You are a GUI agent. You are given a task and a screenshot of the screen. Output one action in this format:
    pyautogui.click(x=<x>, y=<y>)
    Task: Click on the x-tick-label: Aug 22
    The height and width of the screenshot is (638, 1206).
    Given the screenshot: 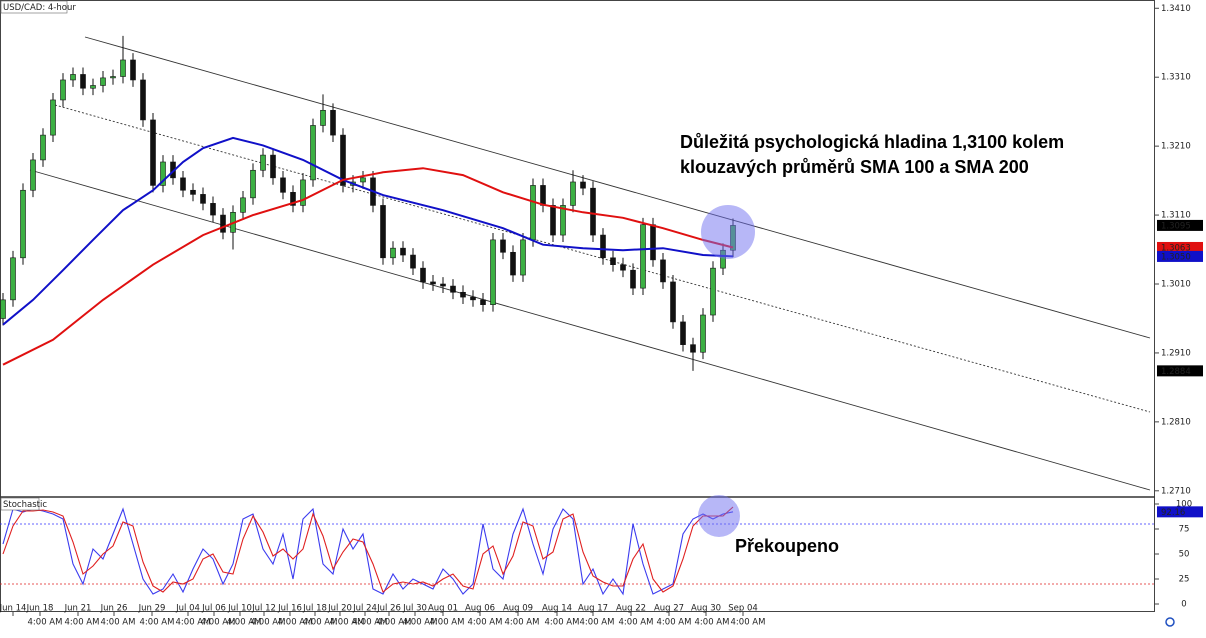 What is the action you would take?
    pyautogui.click(x=631, y=609)
    